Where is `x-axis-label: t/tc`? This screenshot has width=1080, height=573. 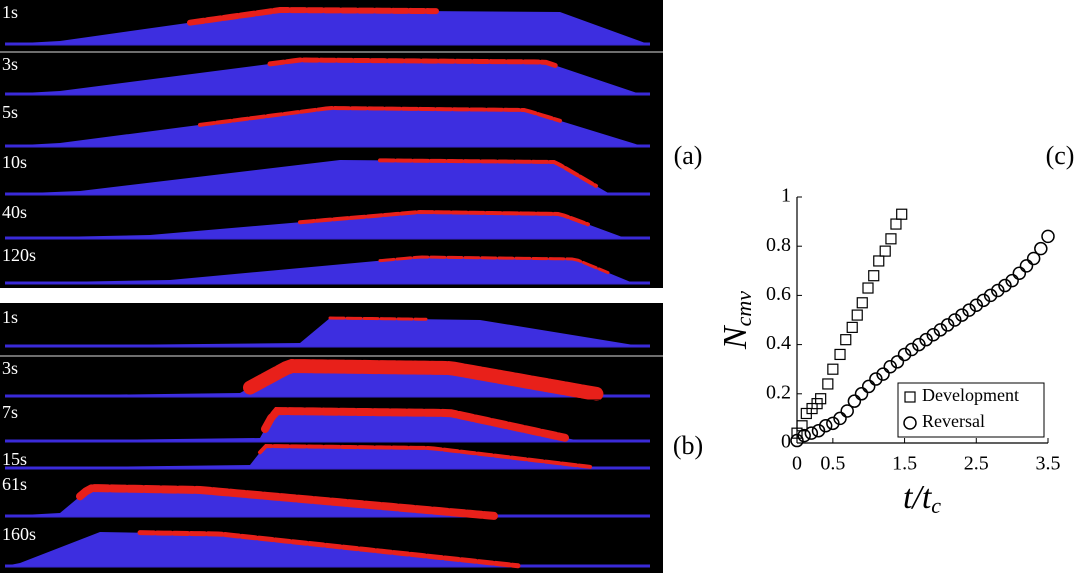
x-axis-label: t/tc is located at coordinates (922, 498).